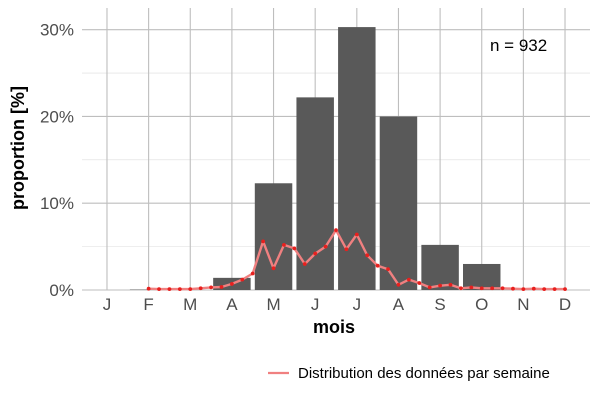 The width and height of the screenshot is (600, 400). Describe the element at coordinates (57, 203) in the screenshot. I see `y-tick-label: 10%` at that location.